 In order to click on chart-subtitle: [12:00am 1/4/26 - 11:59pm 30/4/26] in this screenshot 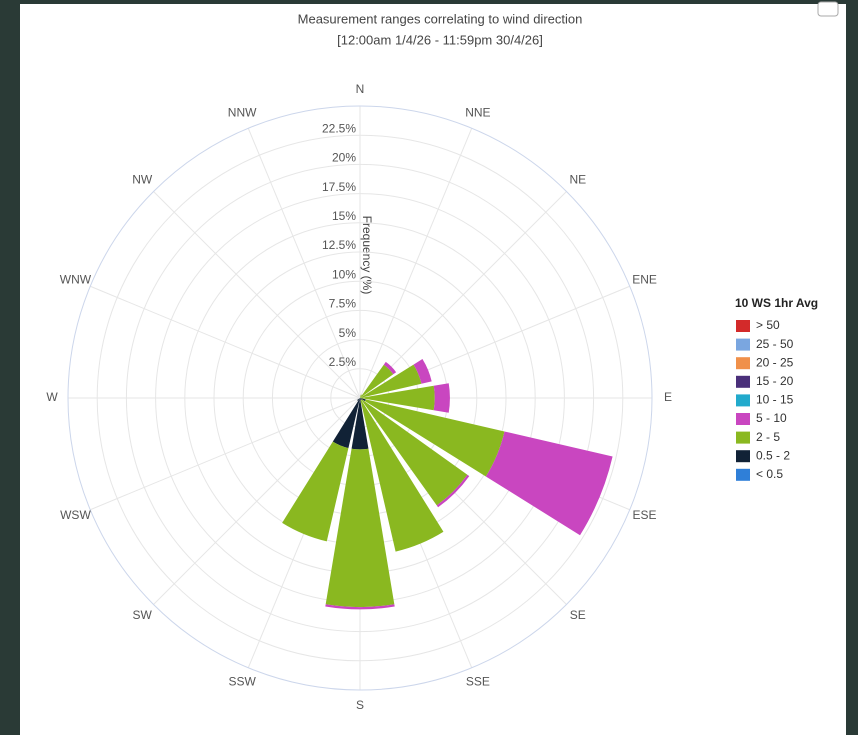, I will do `click(440, 39)`.